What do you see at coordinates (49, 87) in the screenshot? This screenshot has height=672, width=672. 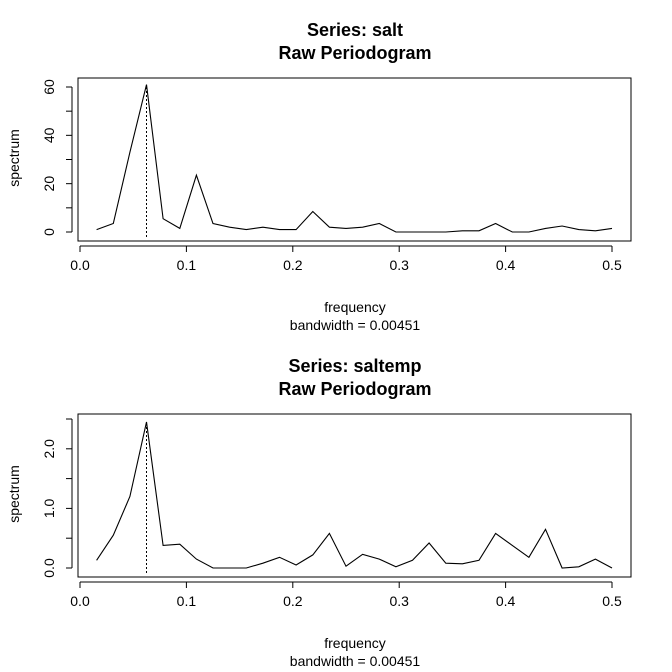 I see `y-tick-label: 60` at bounding box center [49, 87].